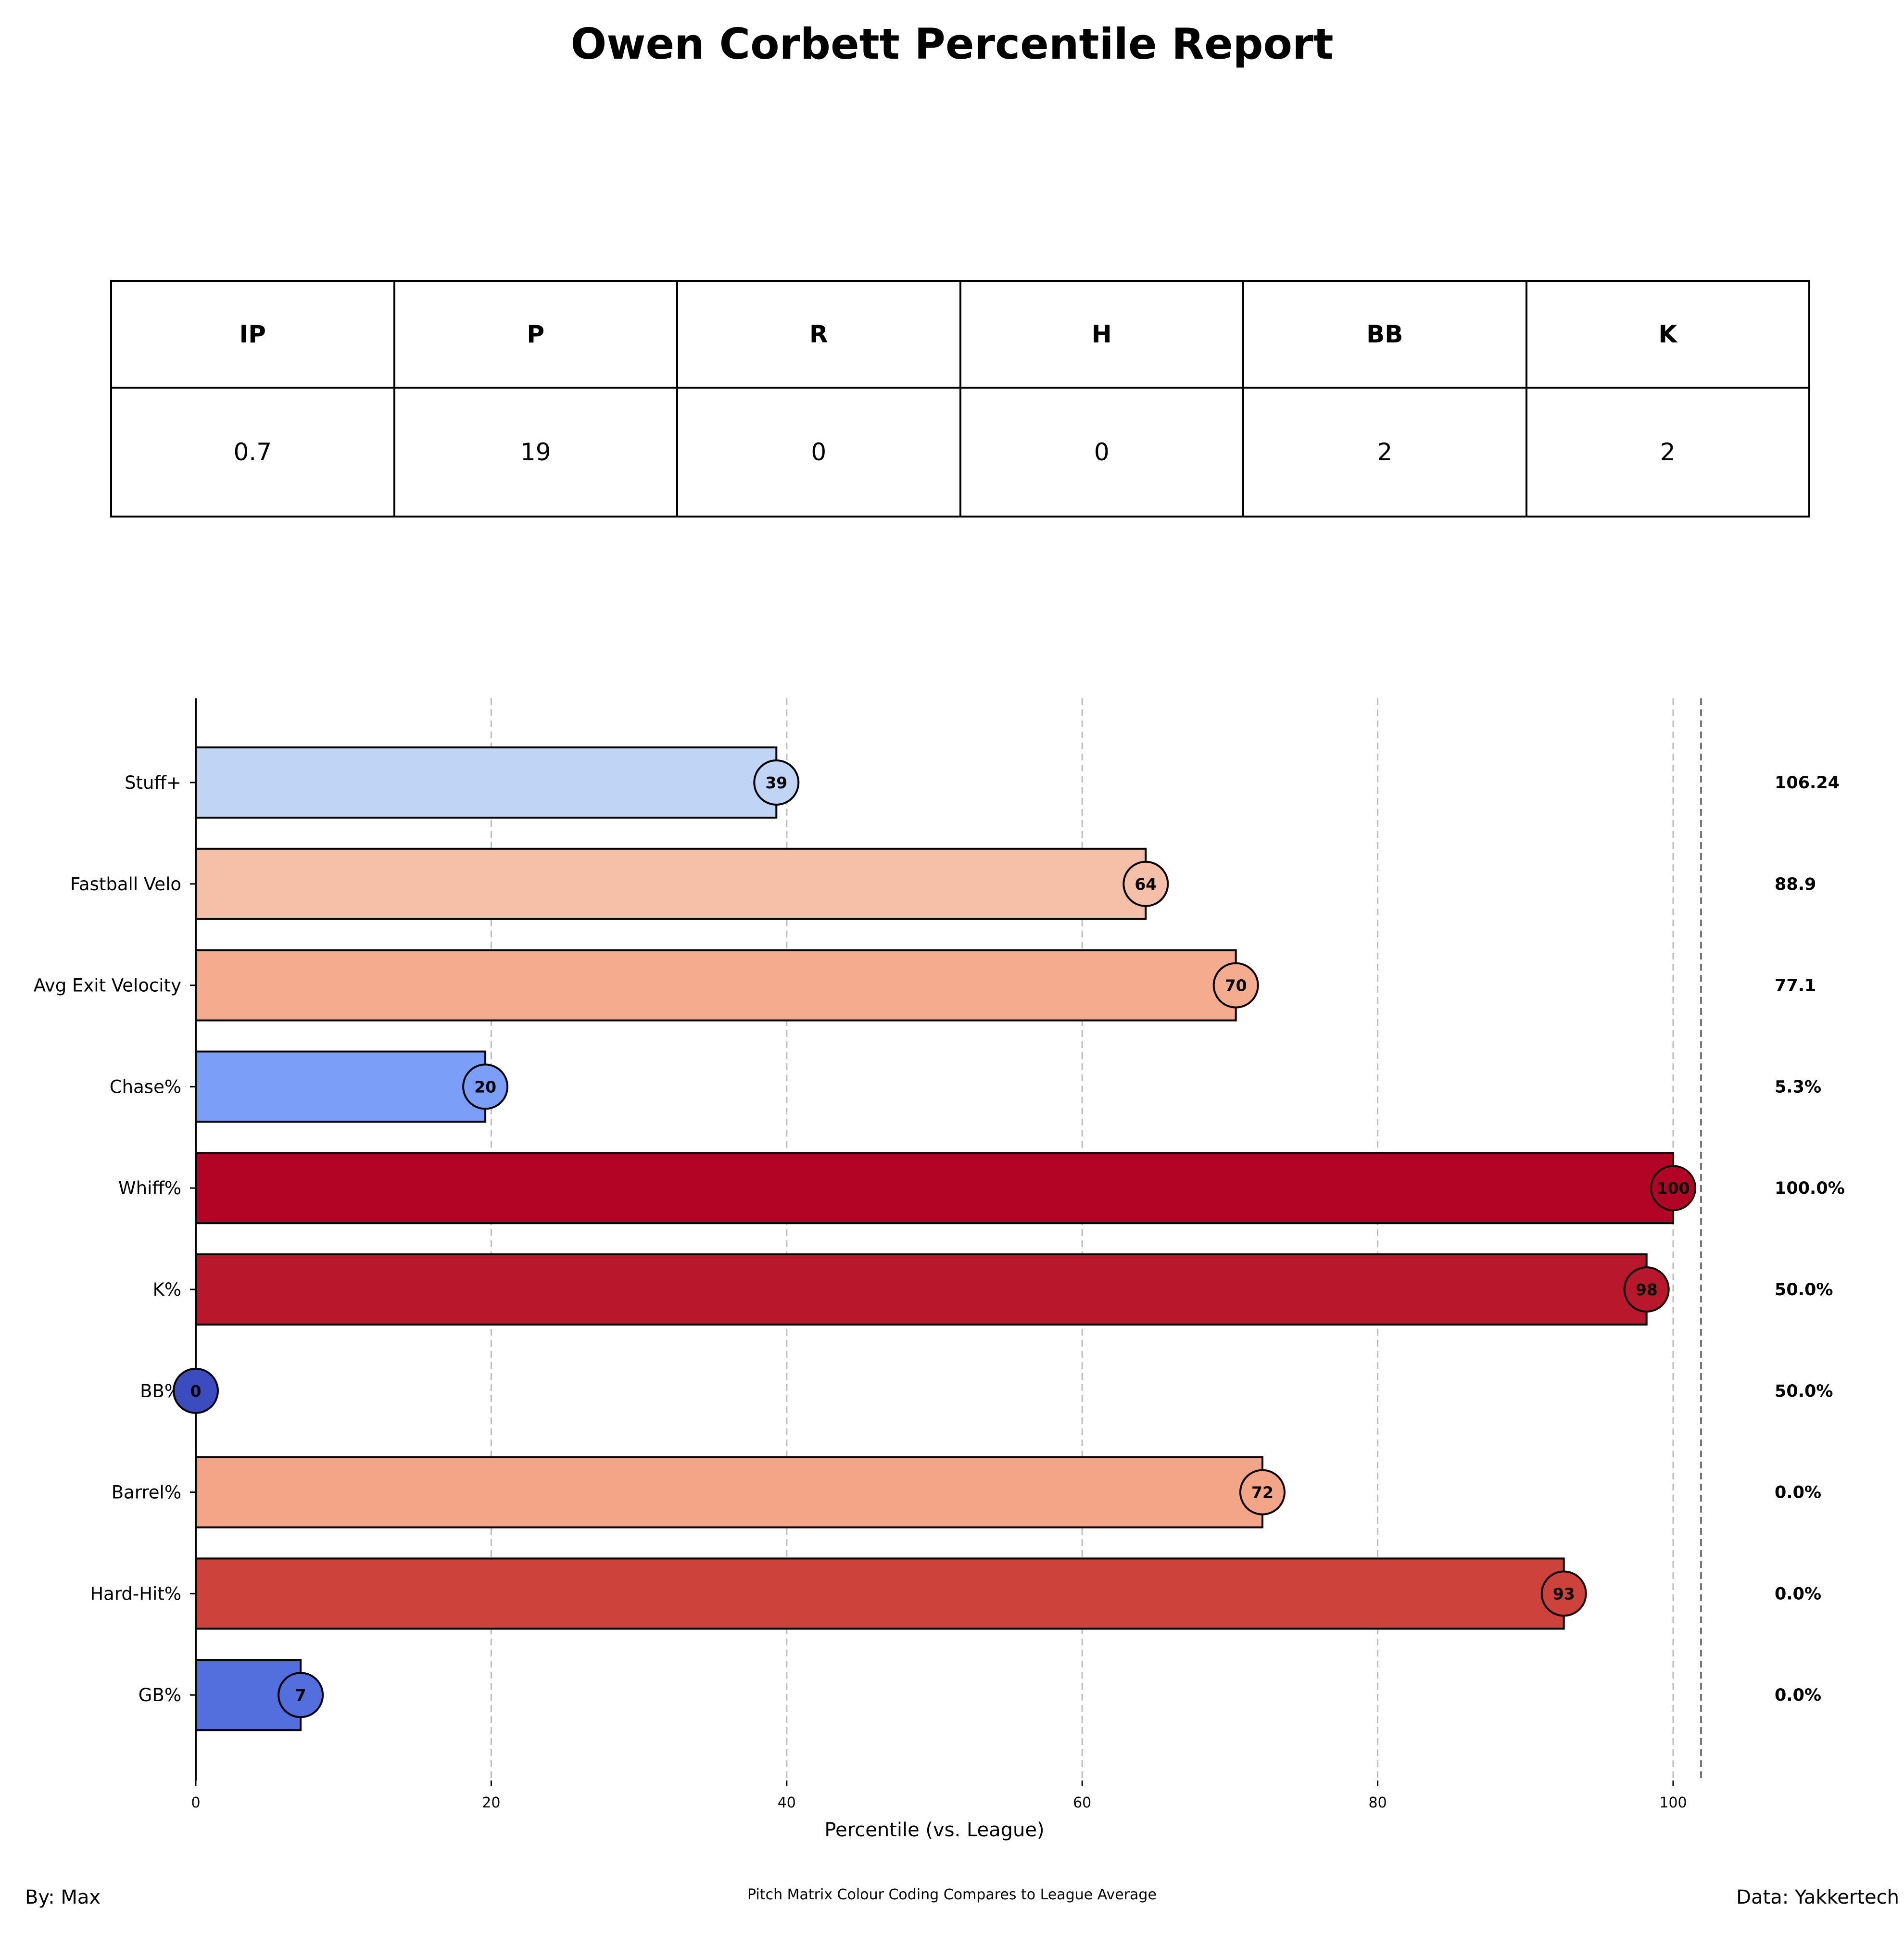  Describe the element at coordinates (535, 453) in the screenshot. I see `stats-value-p: 19` at that location.